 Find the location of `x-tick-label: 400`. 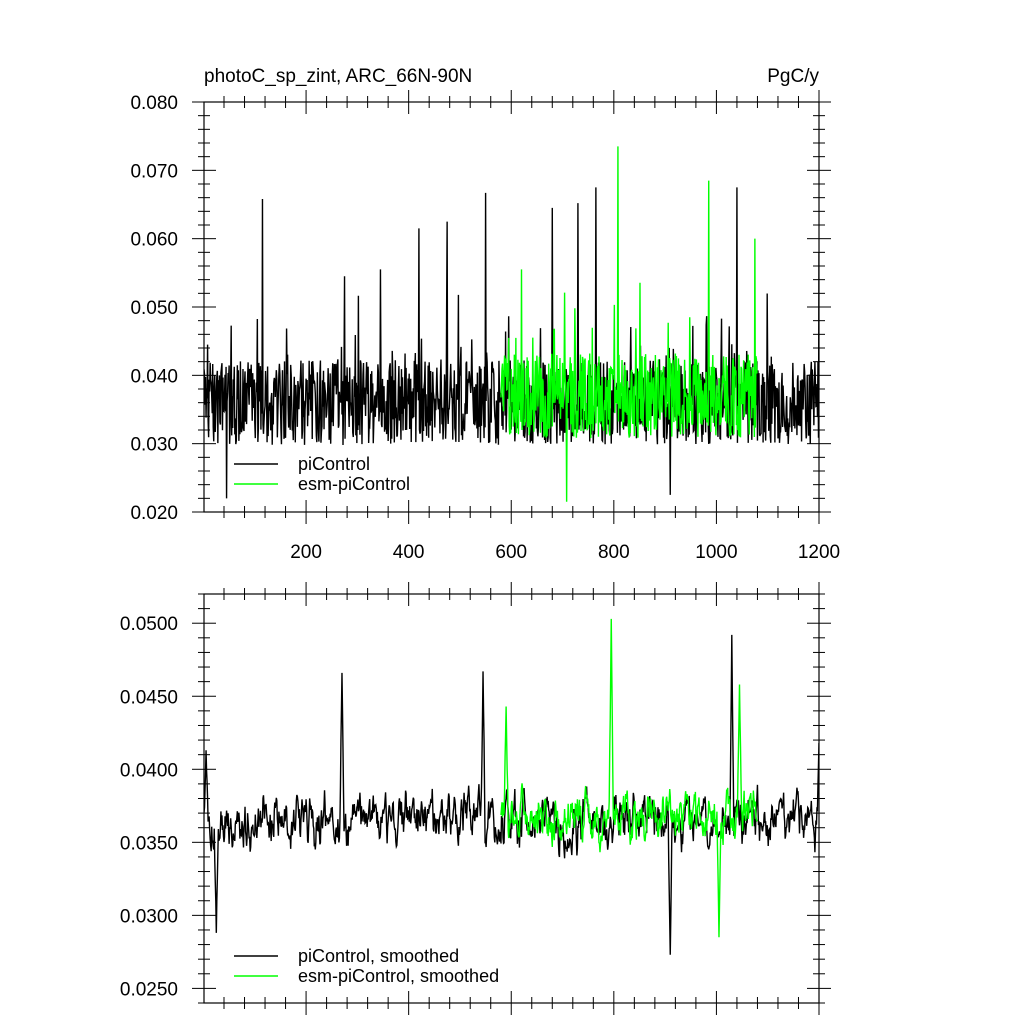

x-tick-label: 400 is located at coordinates (409, 552).